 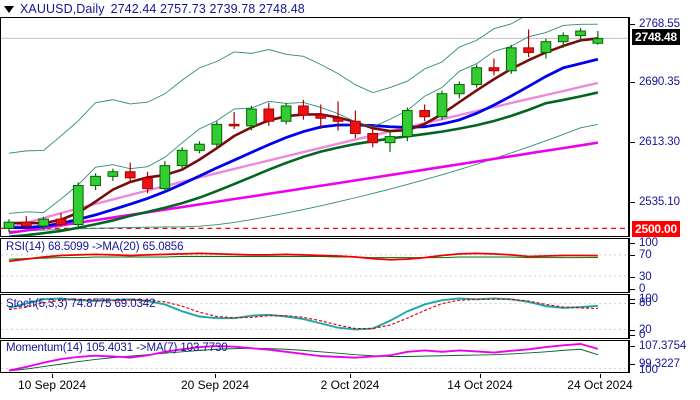 I want to click on axis-label: 2690.35, so click(x=659, y=82).